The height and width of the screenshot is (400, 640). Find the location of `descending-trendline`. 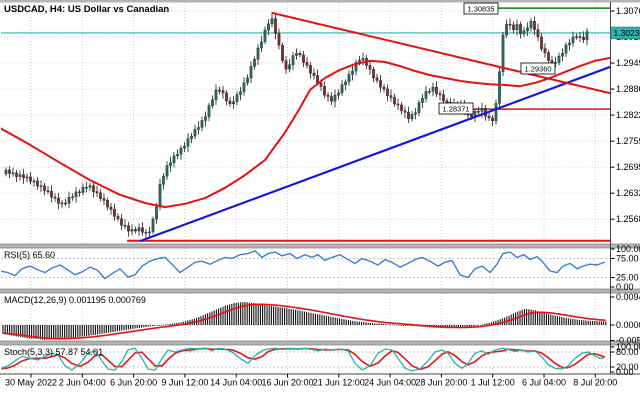

descending-trendline is located at coordinates (440, 53).